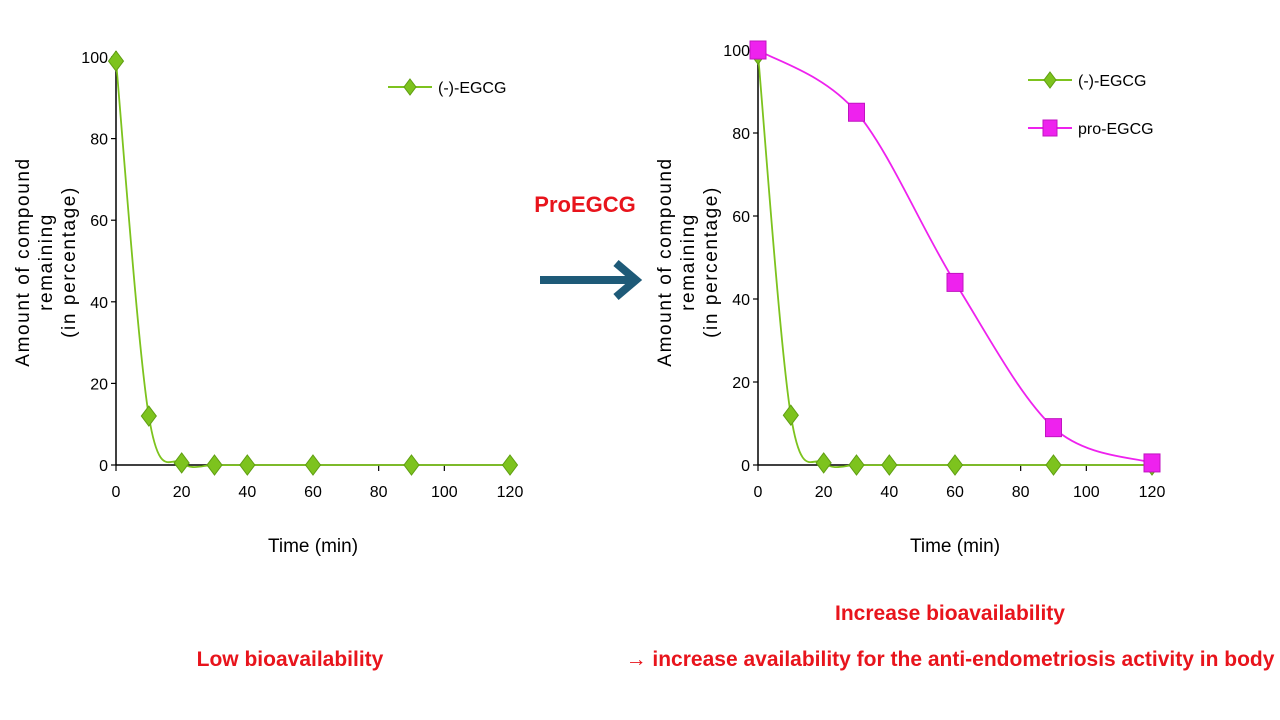 The height and width of the screenshot is (720, 1280). I want to click on legend-square-marker, so click(1050, 128).